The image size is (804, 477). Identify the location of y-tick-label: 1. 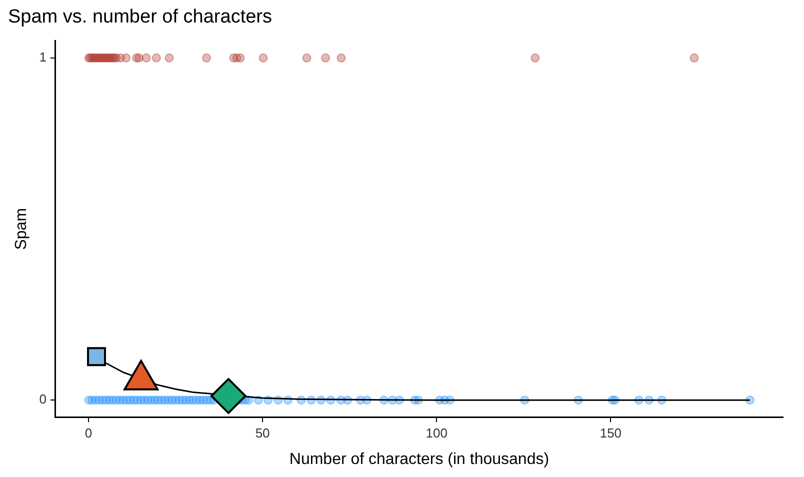
(42, 56).